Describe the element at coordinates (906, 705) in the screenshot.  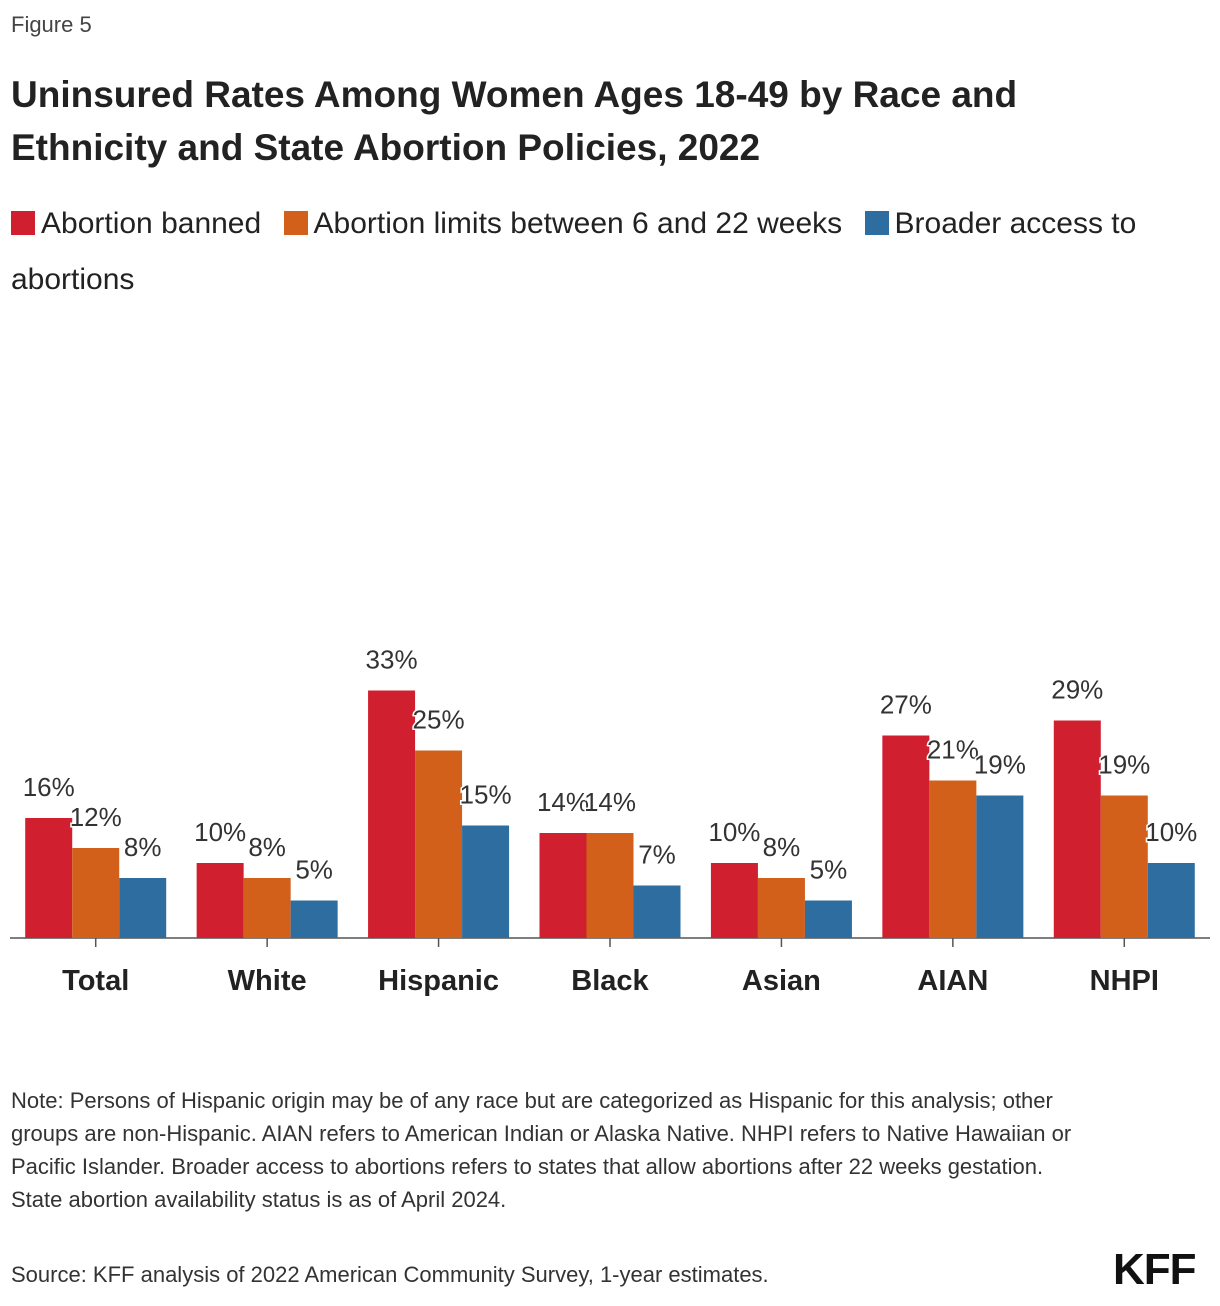
I see `data-label: 27%` at that location.